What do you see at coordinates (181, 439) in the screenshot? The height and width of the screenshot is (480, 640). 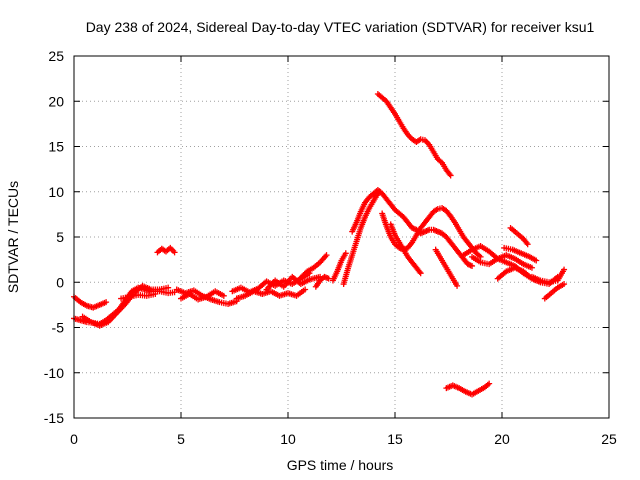 I see `x-tick-label: 5` at bounding box center [181, 439].